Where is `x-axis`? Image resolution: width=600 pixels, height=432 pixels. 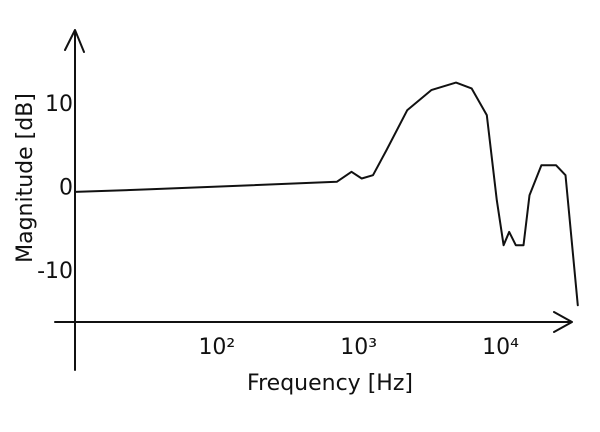 x-axis is located at coordinates (313, 322).